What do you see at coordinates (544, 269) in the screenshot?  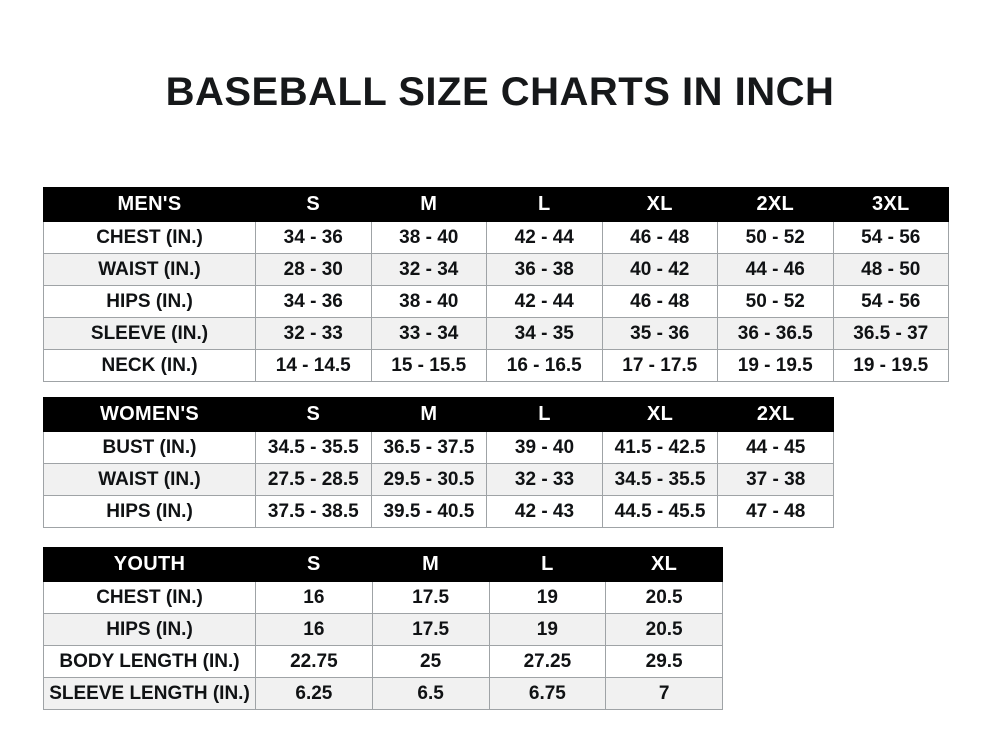 I see `data-cell: 36 - 38` at bounding box center [544, 269].